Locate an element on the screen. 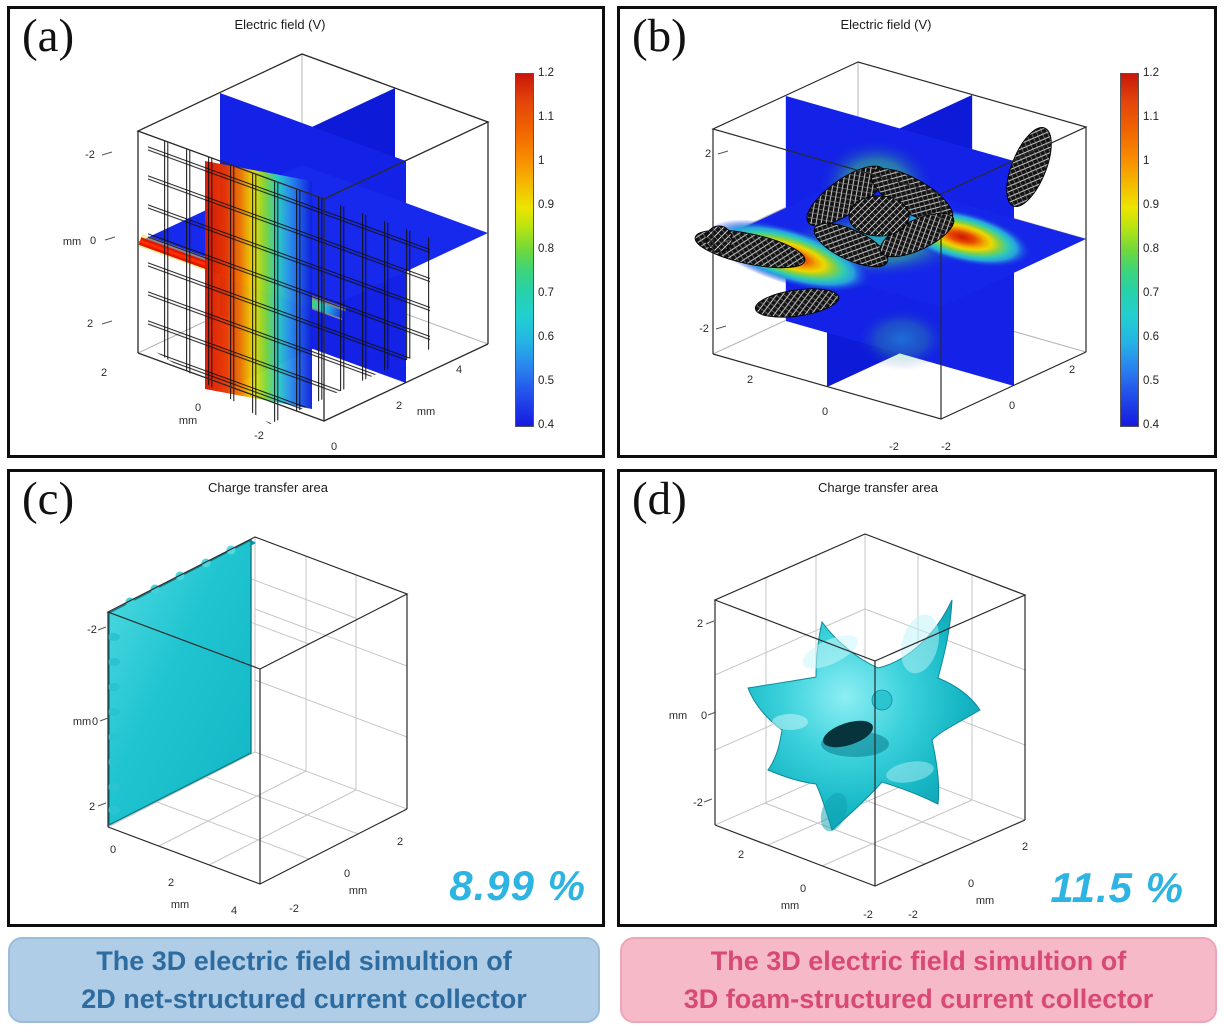 This screenshot has width=1224, height=1032. panel-a-3d-scene: mm -2 0 2 2 0 mm -2 0 2 4 mm is located at coordinates (276, 253).